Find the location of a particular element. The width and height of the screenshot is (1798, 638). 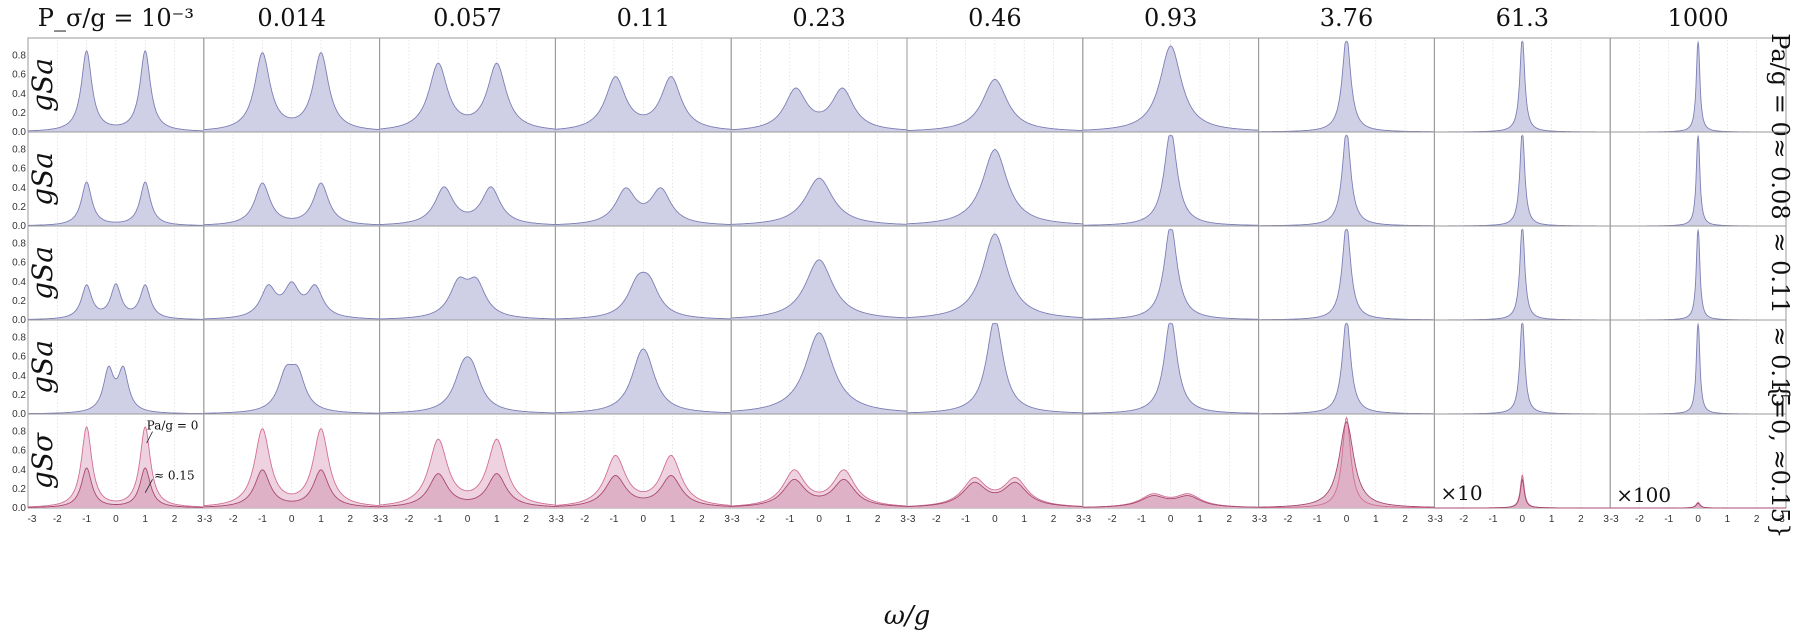

column-title: 1000 is located at coordinates (1698, 18).